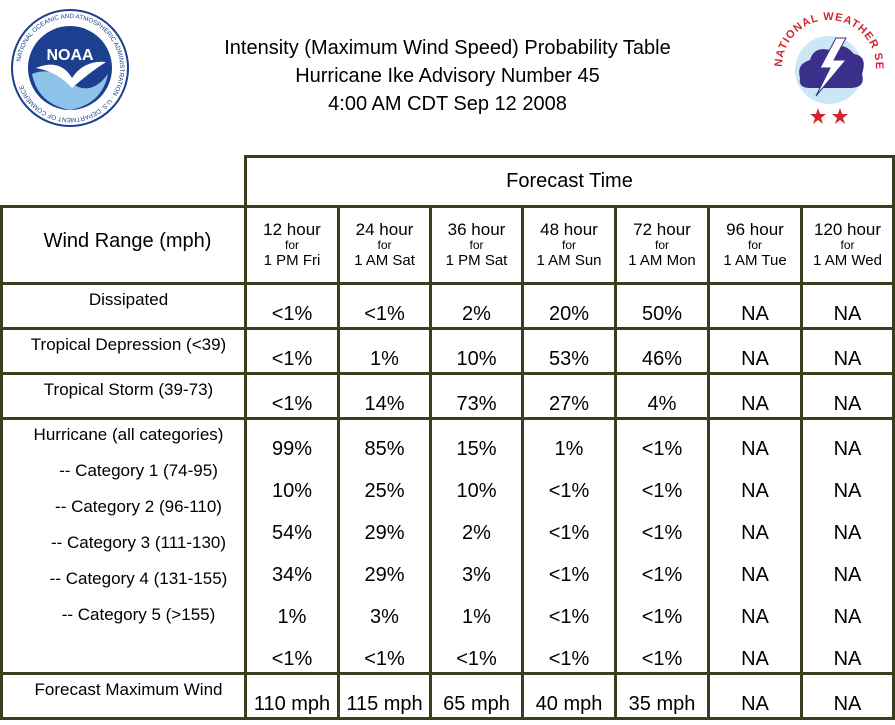  What do you see at coordinates (138, 542) in the screenshot?
I see `row-label: -- Category 3 (111-130)` at bounding box center [138, 542].